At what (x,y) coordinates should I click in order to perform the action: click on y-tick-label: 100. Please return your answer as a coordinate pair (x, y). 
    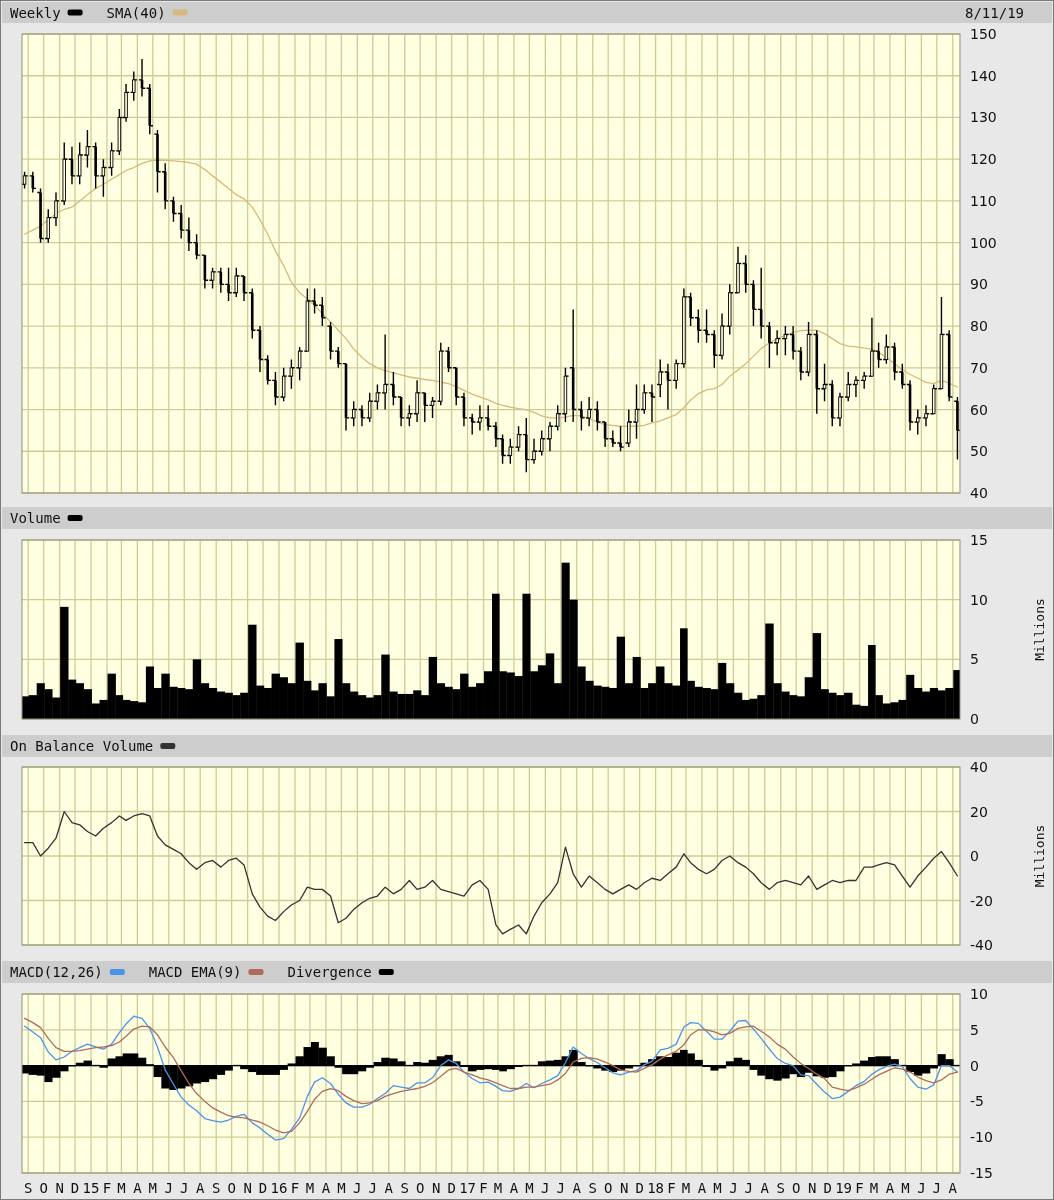
    Looking at the image, I should click on (983, 242).